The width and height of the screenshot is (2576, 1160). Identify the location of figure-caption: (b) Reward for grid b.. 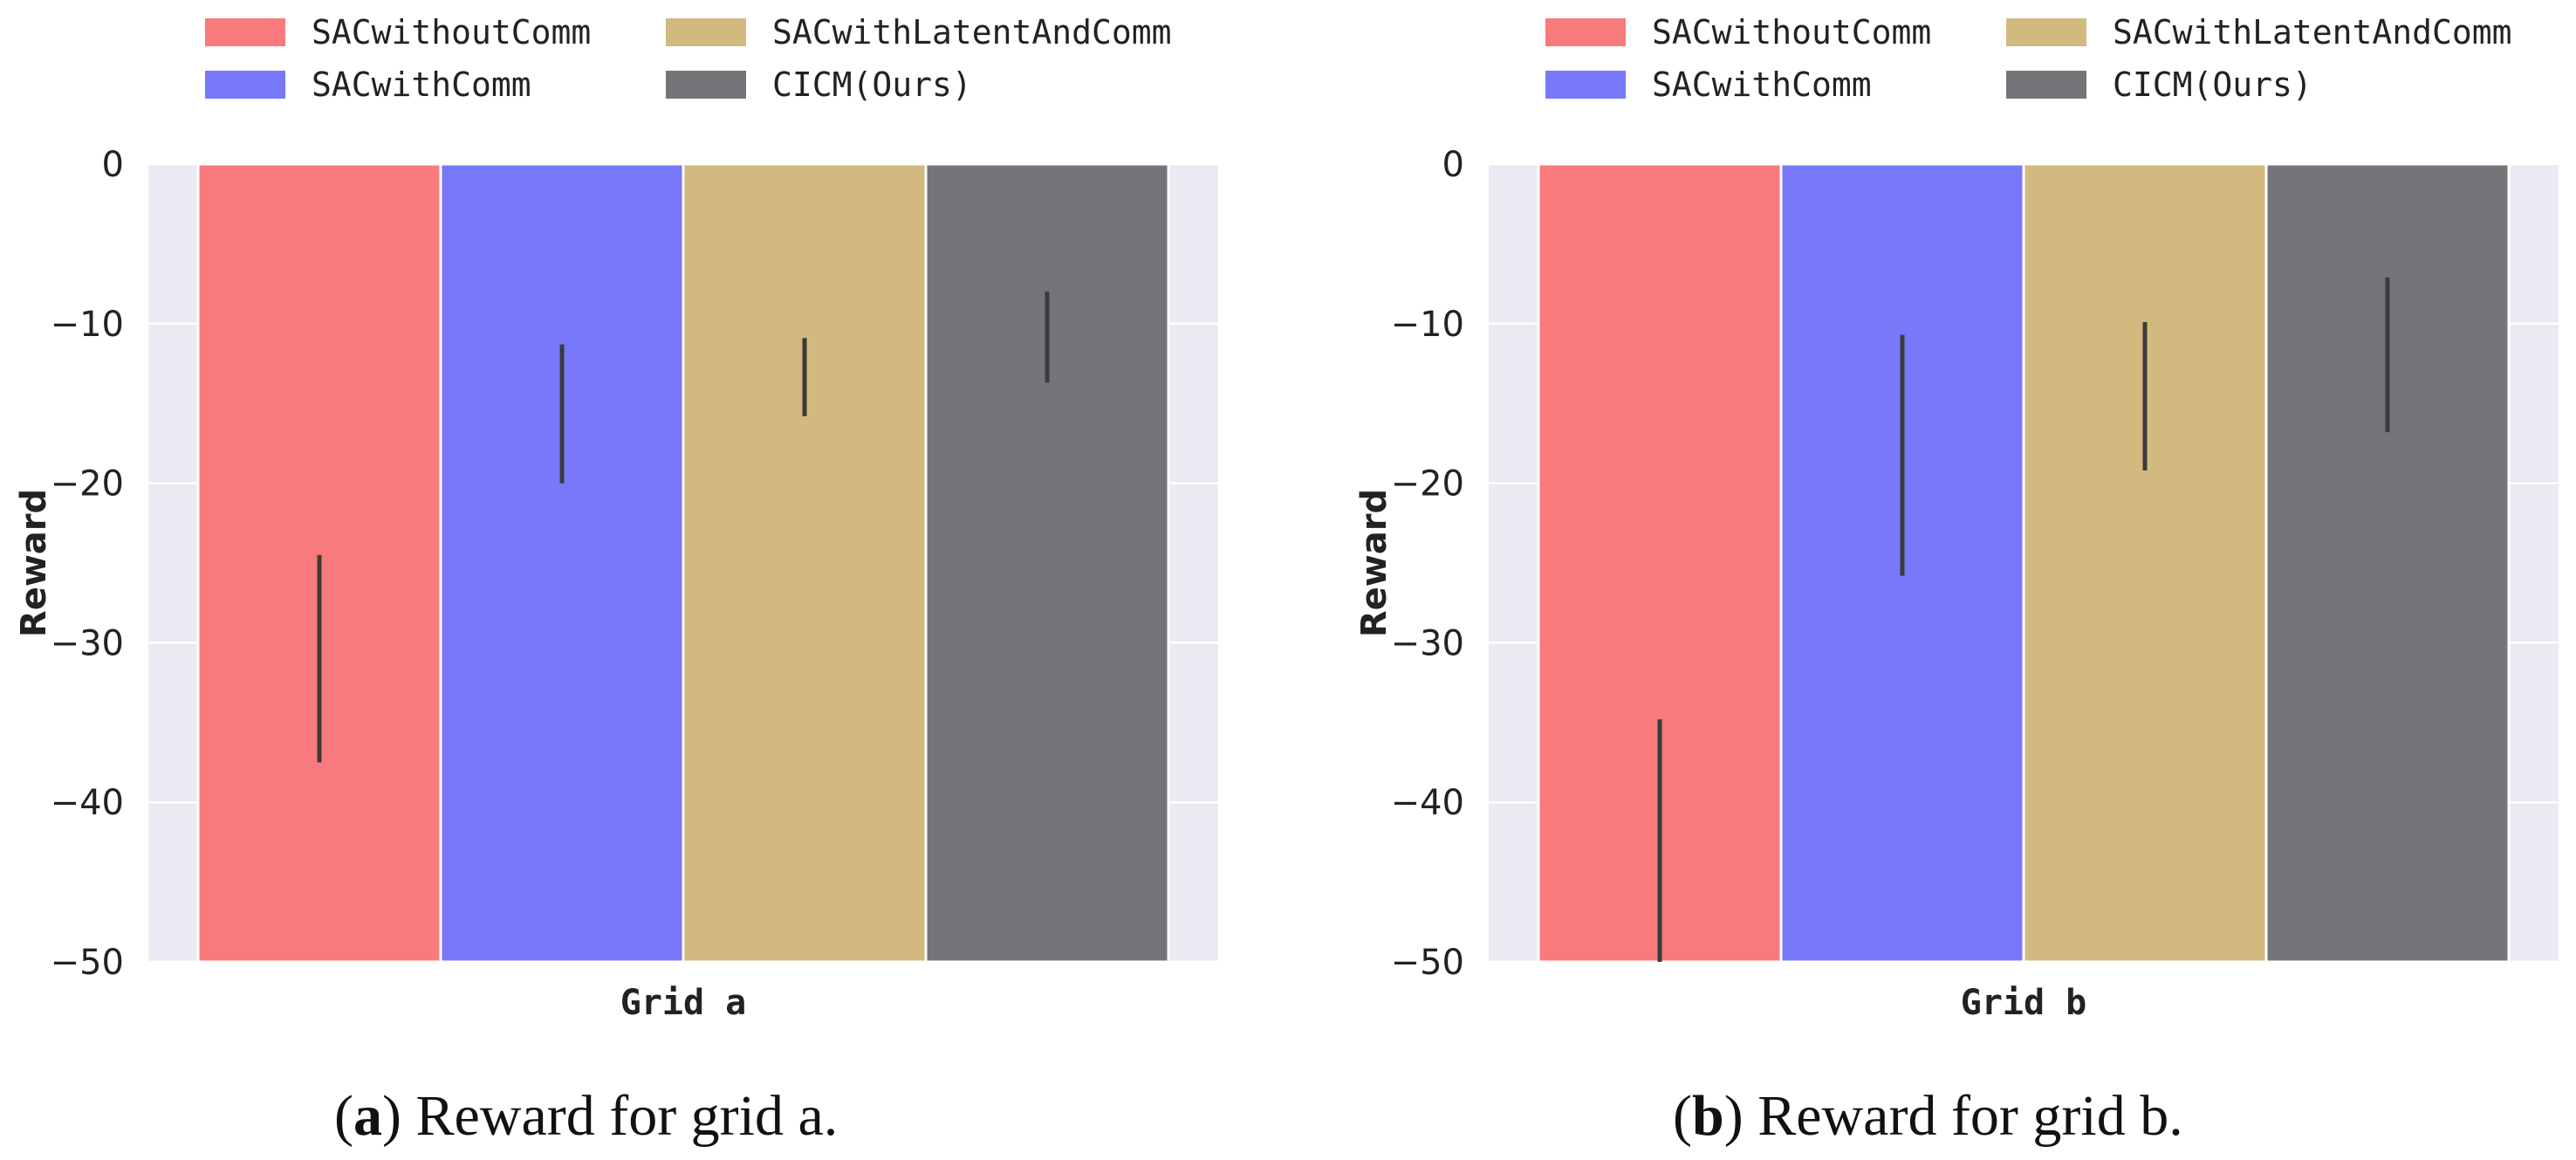
(1928, 1116).